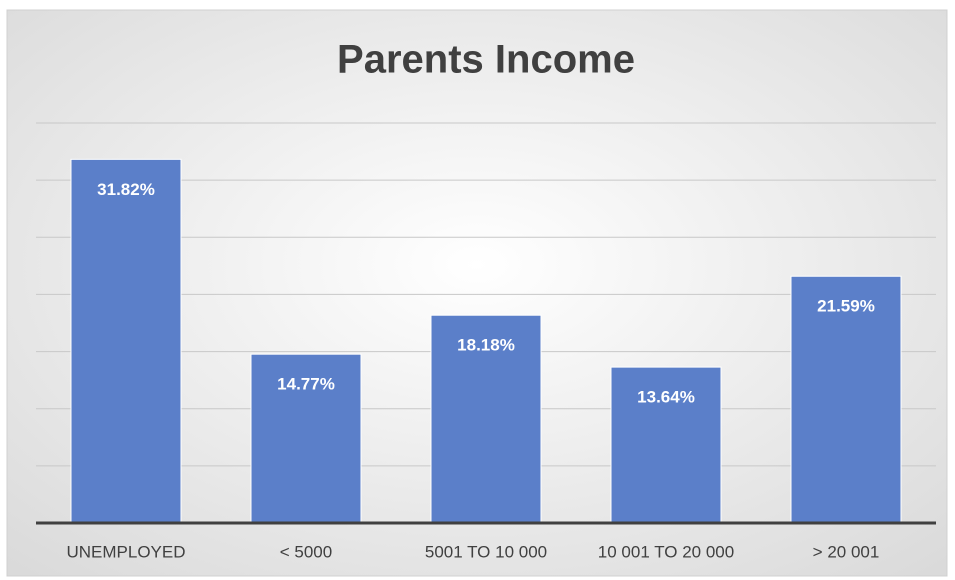  What do you see at coordinates (125, 551) in the screenshot?
I see `x-tick-label: UNEMPLOYED` at bounding box center [125, 551].